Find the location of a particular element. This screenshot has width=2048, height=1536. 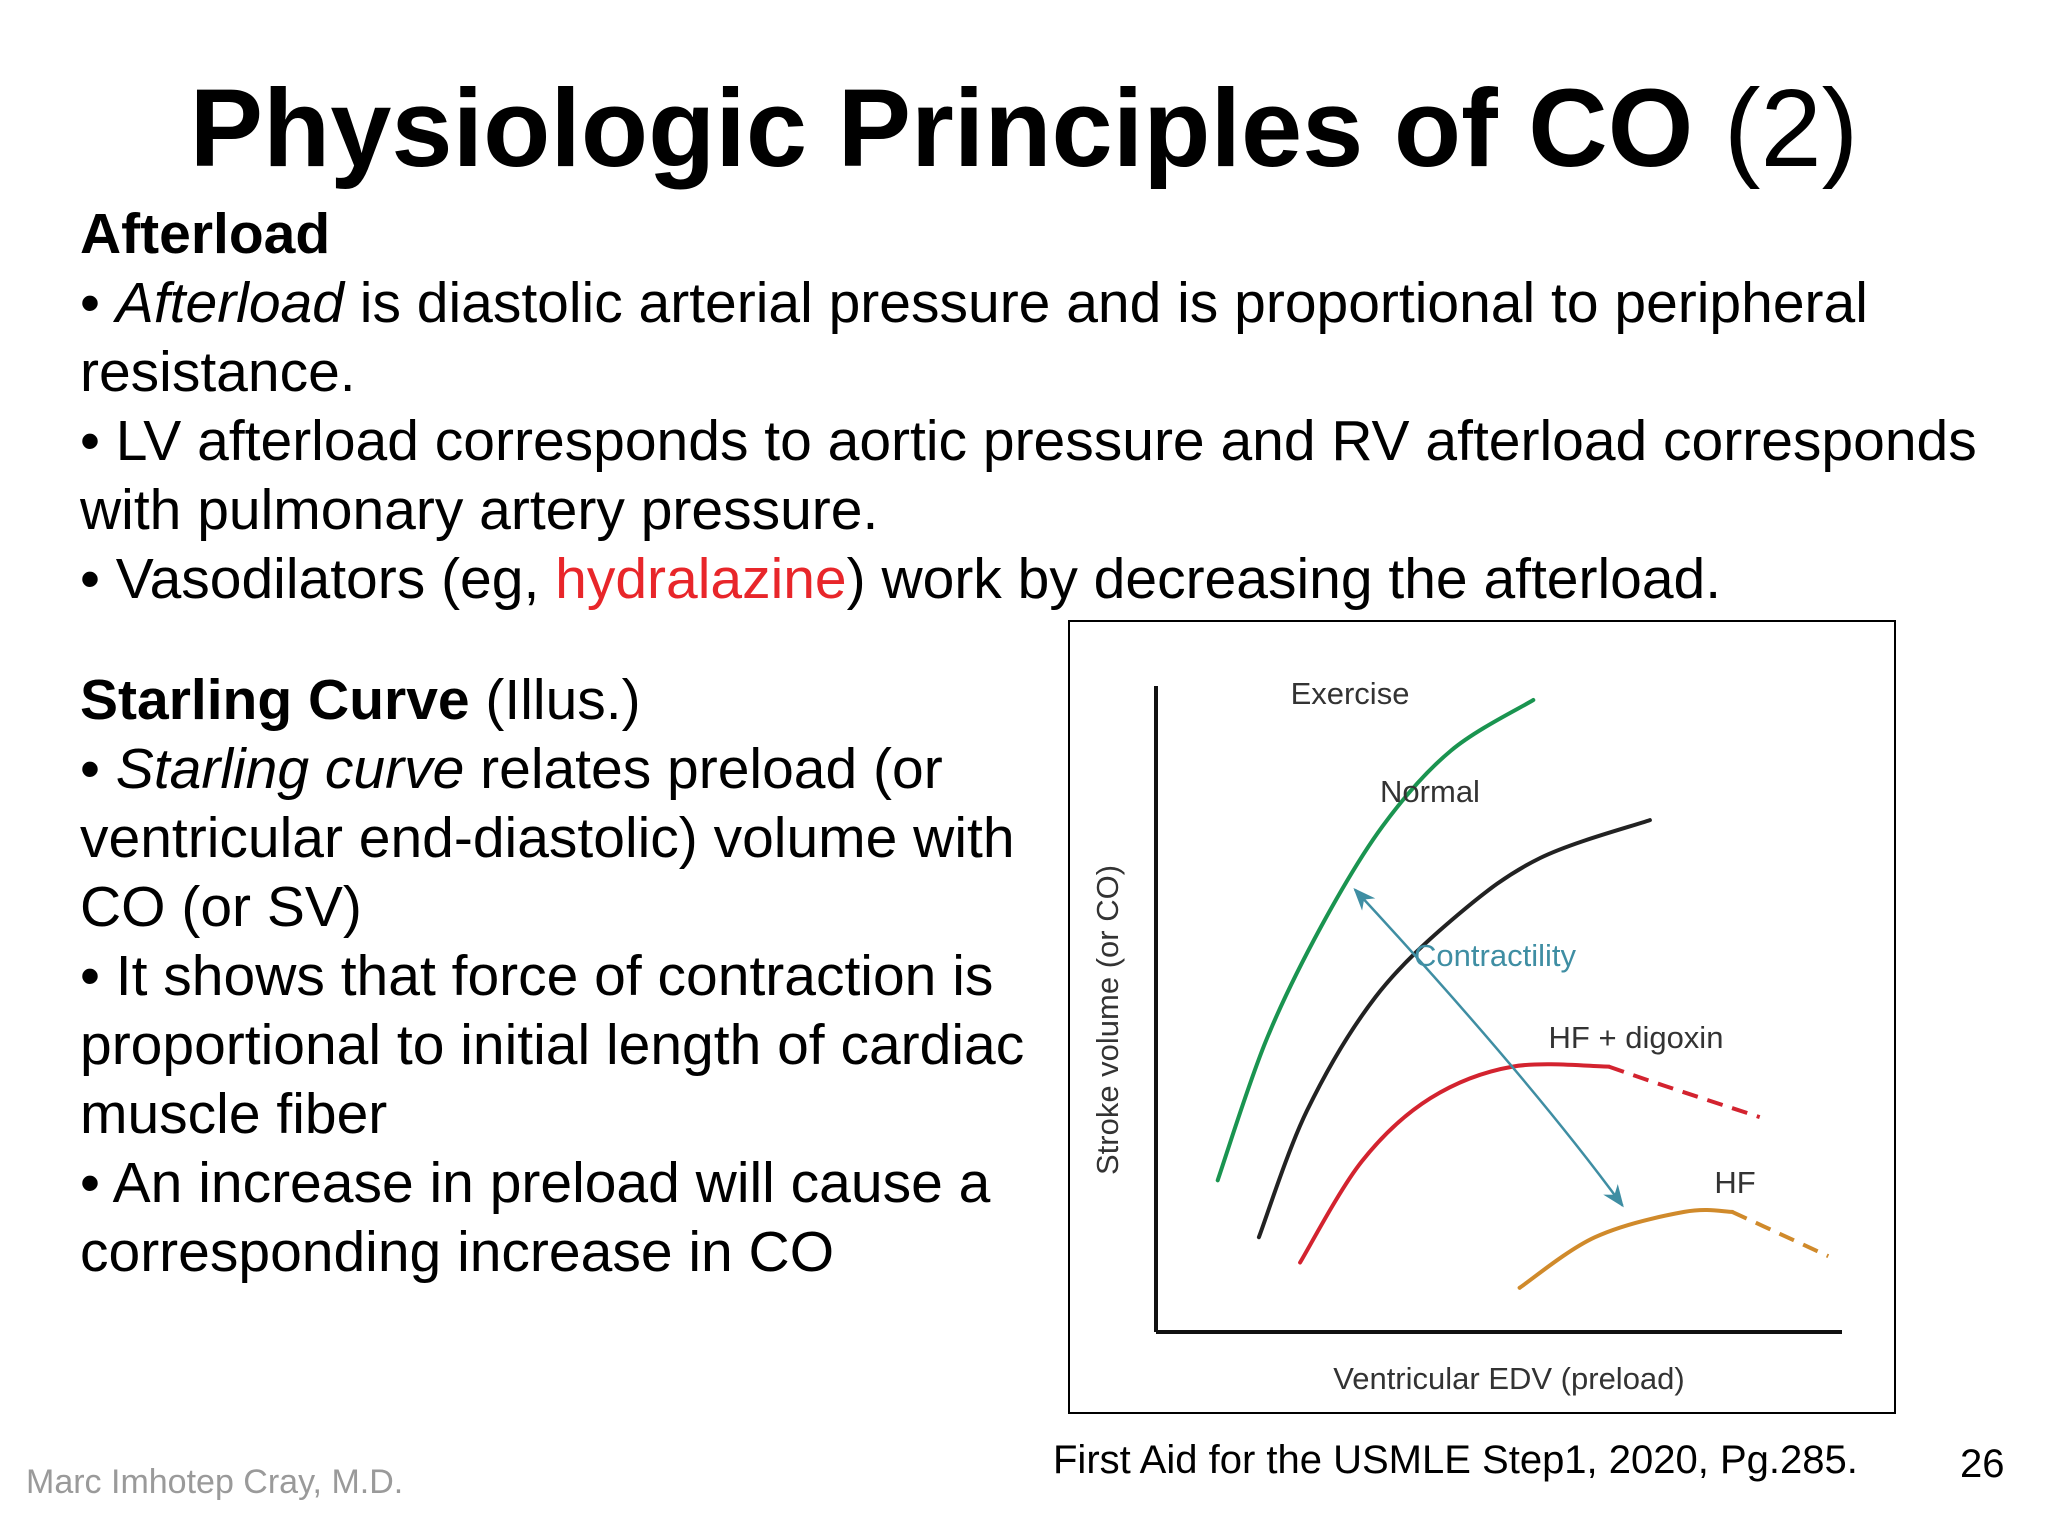

series-label-normal: Normal is located at coordinates (1430, 791).